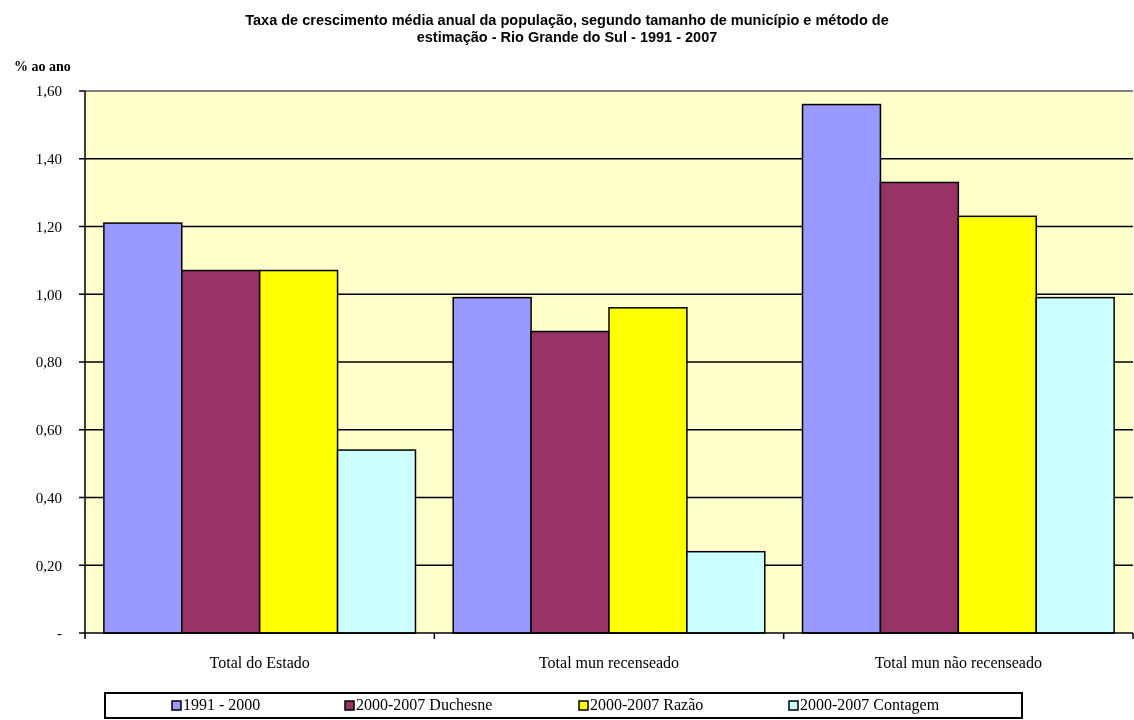 Image resolution: width=1134 pixels, height=720 pixels. What do you see at coordinates (48, 430) in the screenshot?
I see `y-tick-label: 0,60` at bounding box center [48, 430].